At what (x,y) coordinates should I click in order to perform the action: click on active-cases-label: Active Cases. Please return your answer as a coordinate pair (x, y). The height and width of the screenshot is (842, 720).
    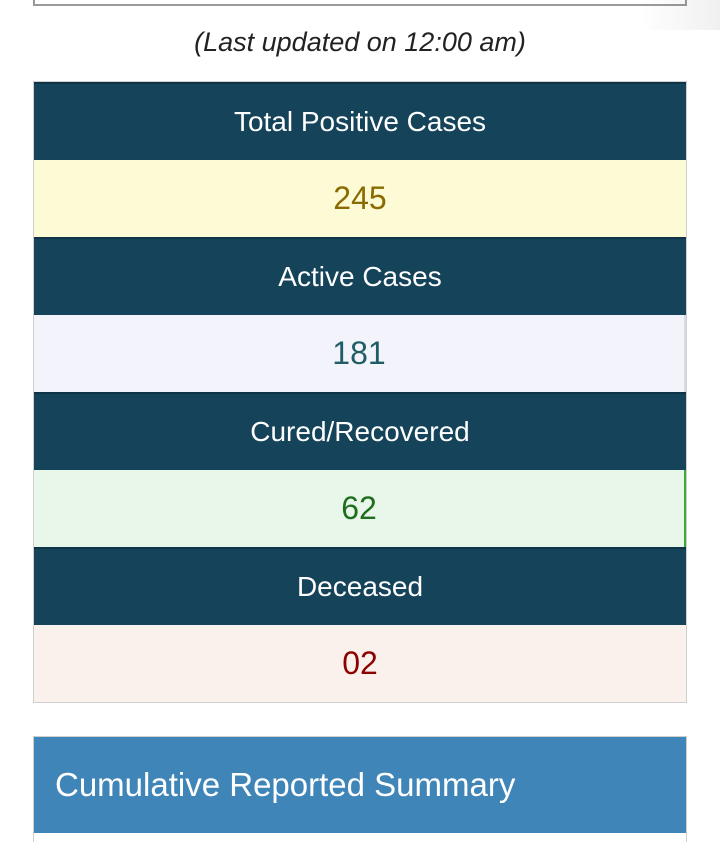
    Looking at the image, I should click on (360, 276).